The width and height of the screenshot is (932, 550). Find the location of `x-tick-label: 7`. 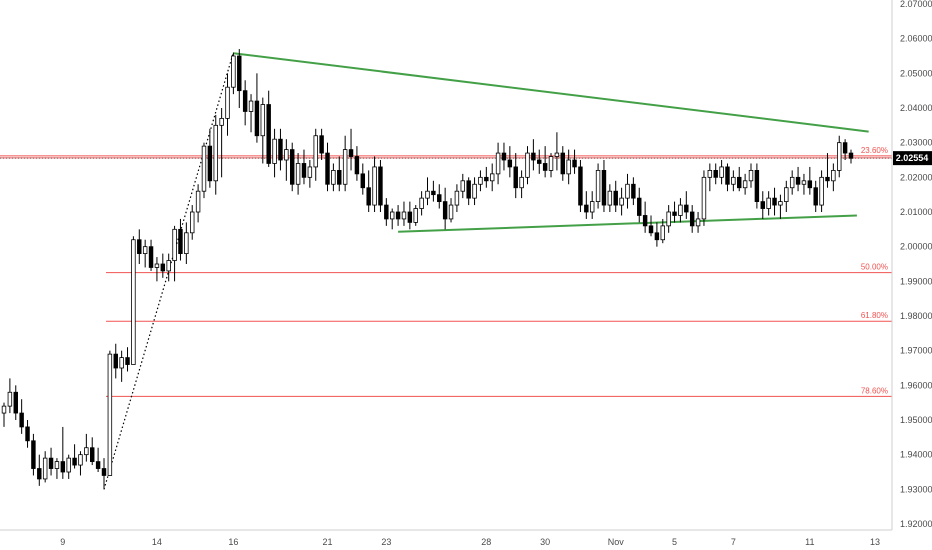

x-tick-label: 7 is located at coordinates (733, 542).